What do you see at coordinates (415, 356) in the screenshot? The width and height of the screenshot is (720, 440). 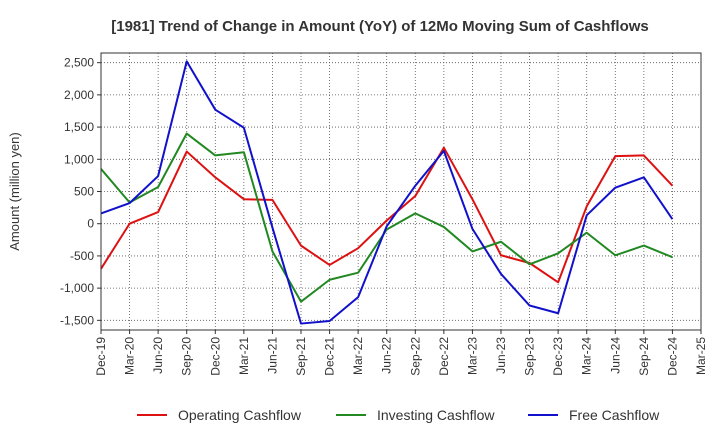 I see `x-tick-label: Sep-22` at bounding box center [415, 356].